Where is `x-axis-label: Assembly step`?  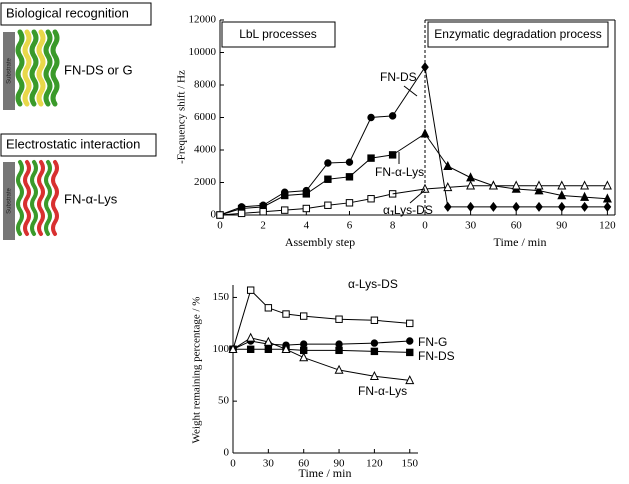
x-axis-label: Assembly step is located at coordinates (320, 242).